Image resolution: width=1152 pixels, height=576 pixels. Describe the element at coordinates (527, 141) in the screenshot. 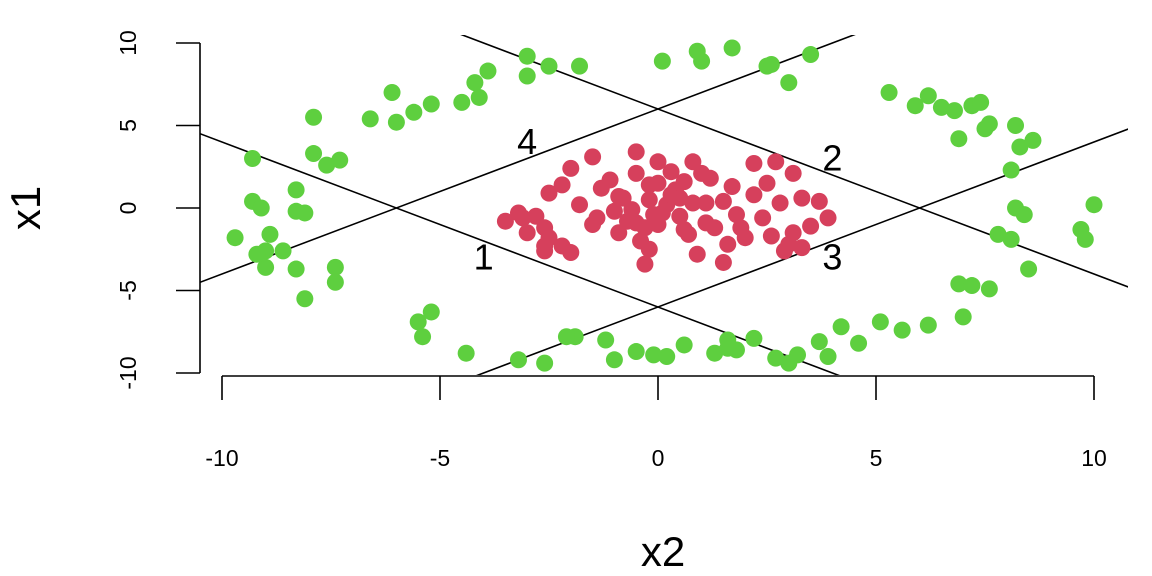

I see `line-label-4: 4` at that location.